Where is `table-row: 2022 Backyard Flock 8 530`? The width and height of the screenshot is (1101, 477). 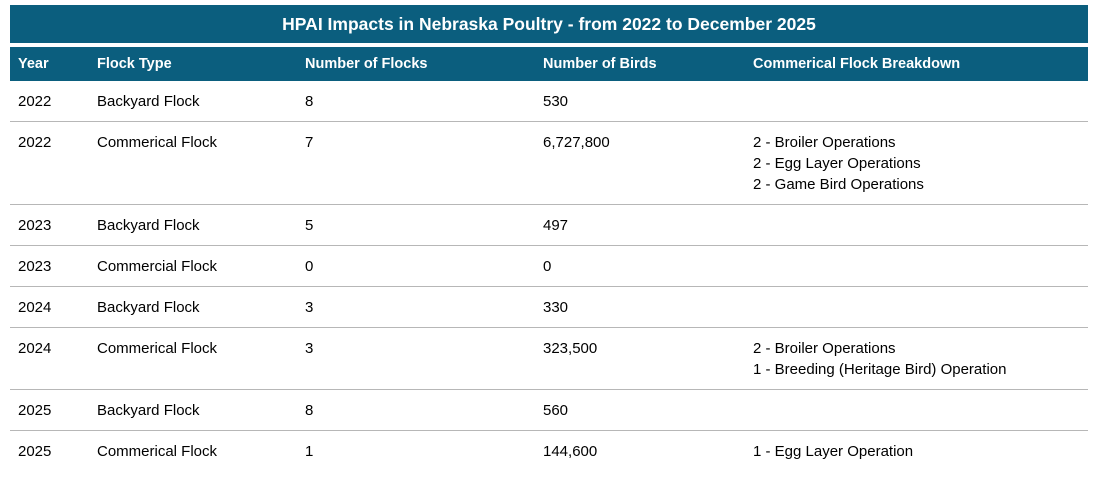
table-row: 2022 Backyard Flock 8 530 is located at coordinates (549, 101).